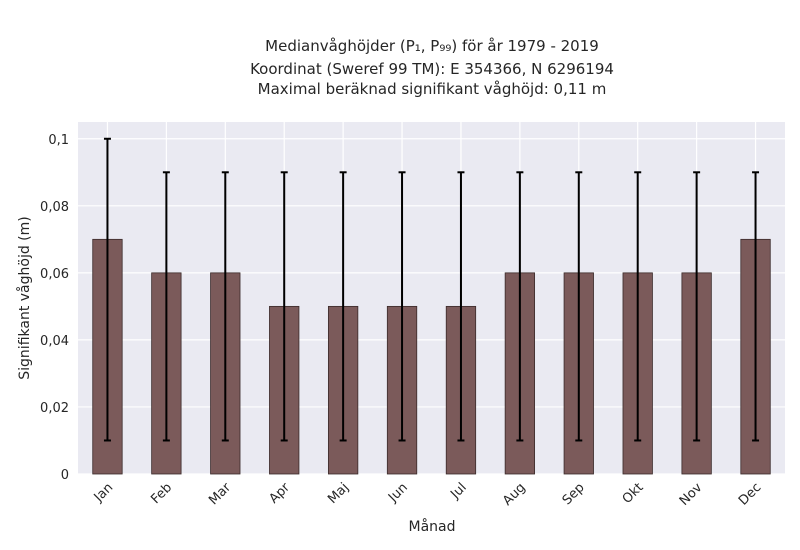  I want to click on y-tick-label: 0,04, so click(54, 341).